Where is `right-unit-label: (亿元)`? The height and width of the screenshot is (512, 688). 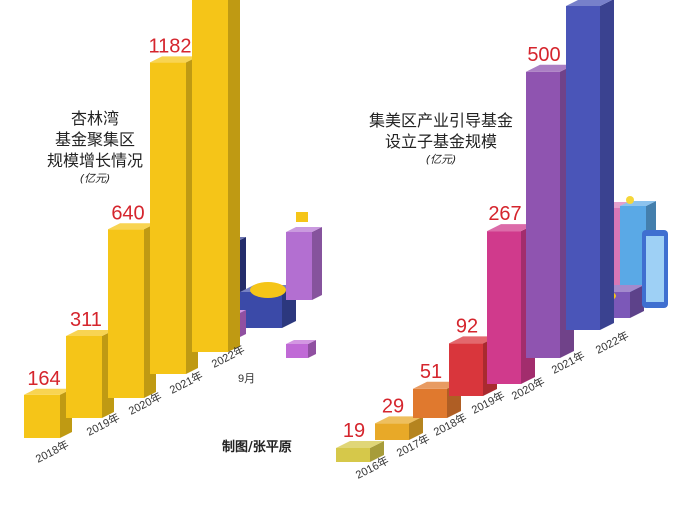 right-unit-label: (亿元) is located at coordinates (441, 159).